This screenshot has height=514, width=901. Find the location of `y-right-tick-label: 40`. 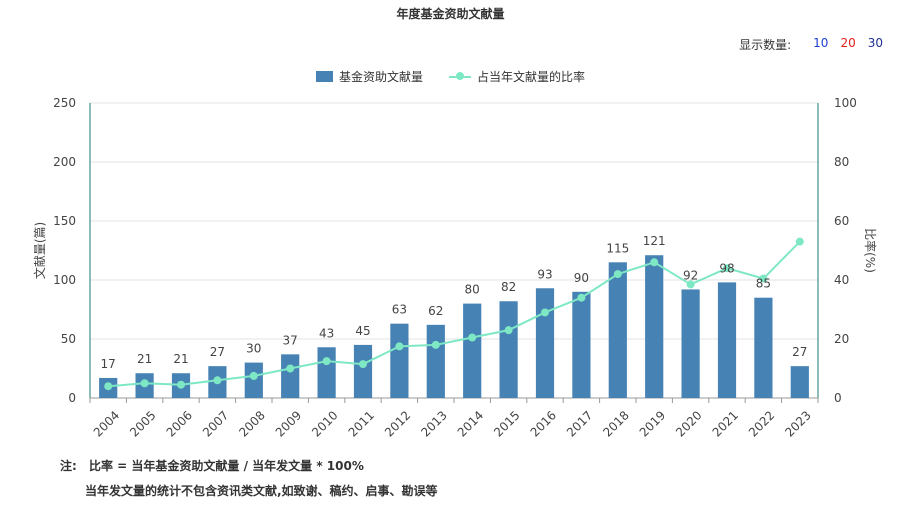

y-right-tick-label: 40 is located at coordinates (841, 280).